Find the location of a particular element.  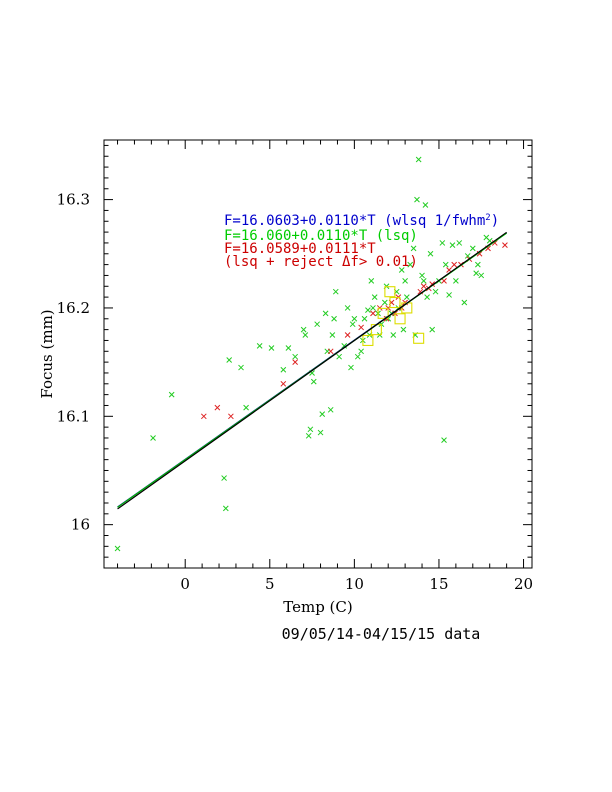

y-tick-label: 16.3 is located at coordinates (73, 200).